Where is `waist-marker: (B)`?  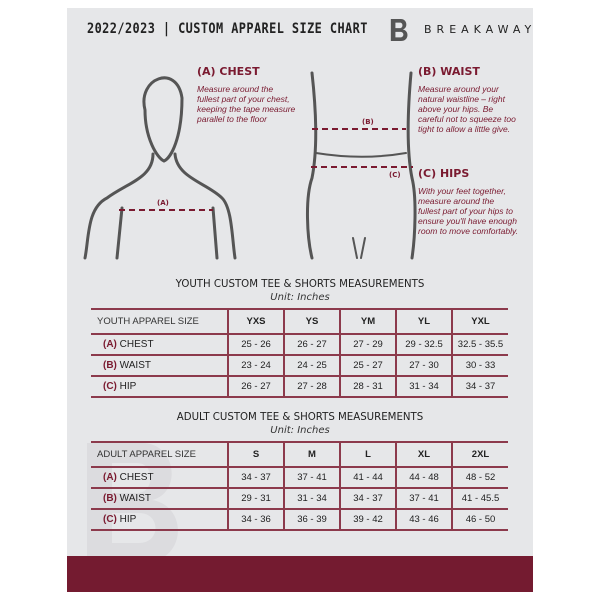
waist-marker: (B) is located at coordinates (368, 122).